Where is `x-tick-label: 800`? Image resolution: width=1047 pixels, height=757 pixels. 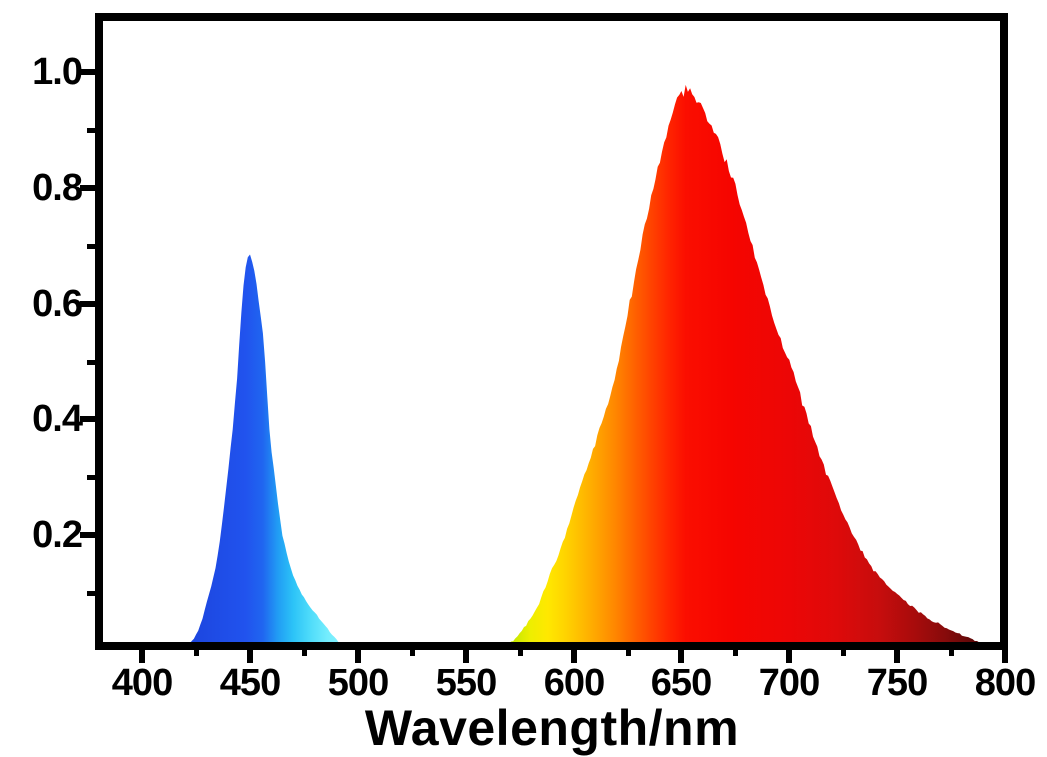
x-tick-label: 800 is located at coordinates (1005, 683).